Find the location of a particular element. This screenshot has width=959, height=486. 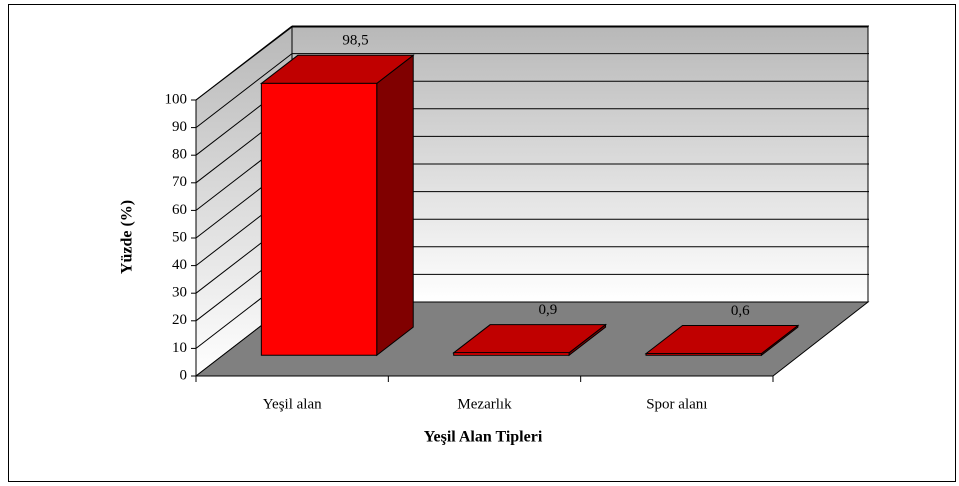

y-tick-label: 30 is located at coordinates (179, 293).